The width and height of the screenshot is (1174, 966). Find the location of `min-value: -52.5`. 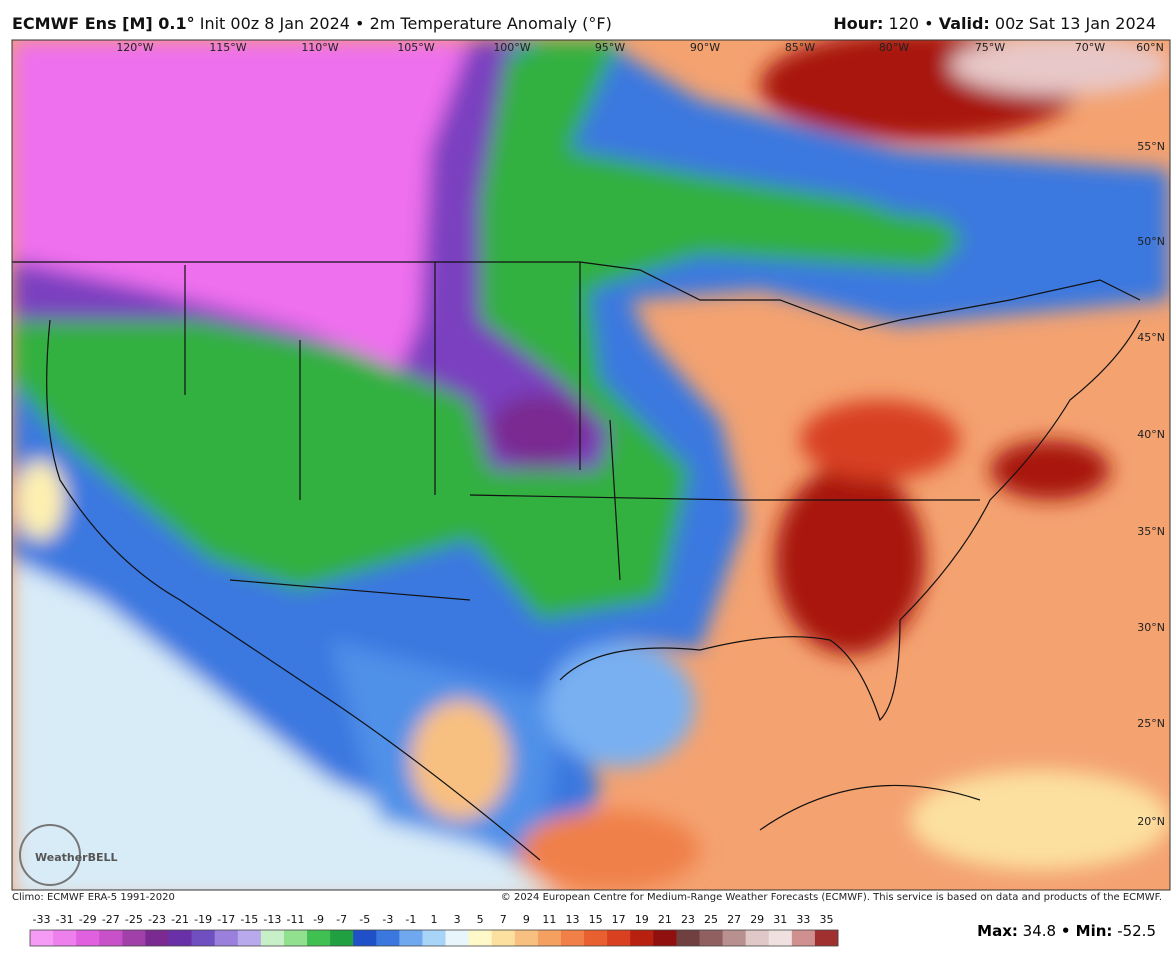

min-value: -52.5 is located at coordinates (1136, 931).